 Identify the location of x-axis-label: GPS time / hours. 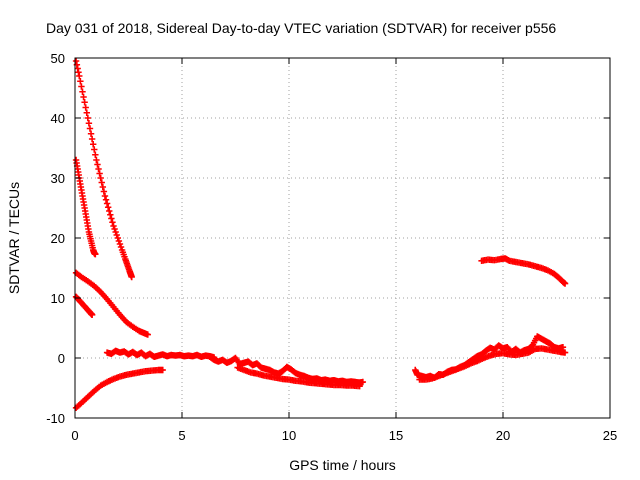
(342, 465).